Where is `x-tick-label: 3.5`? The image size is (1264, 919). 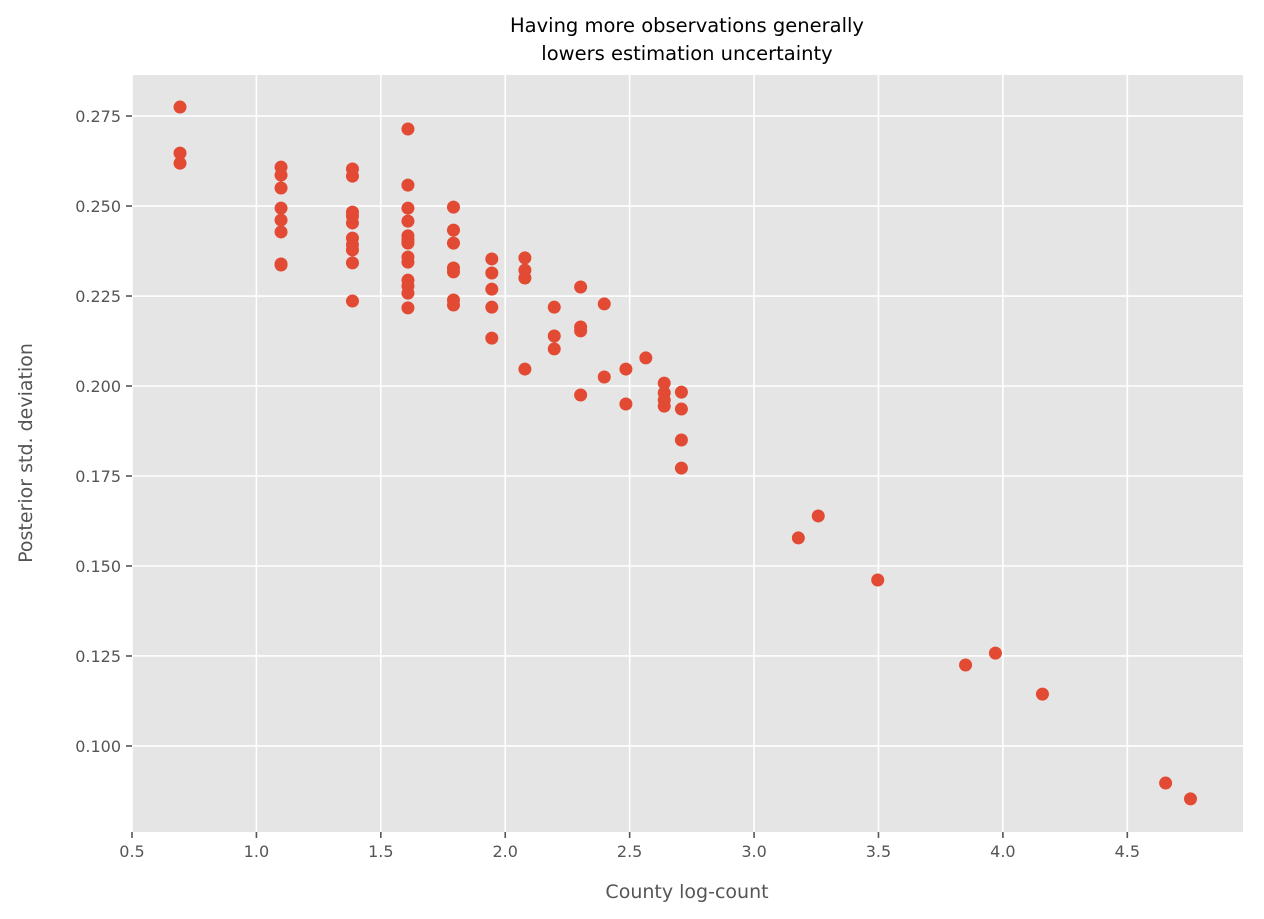 x-tick-label: 3.5 is located at coordinates (878, 851).